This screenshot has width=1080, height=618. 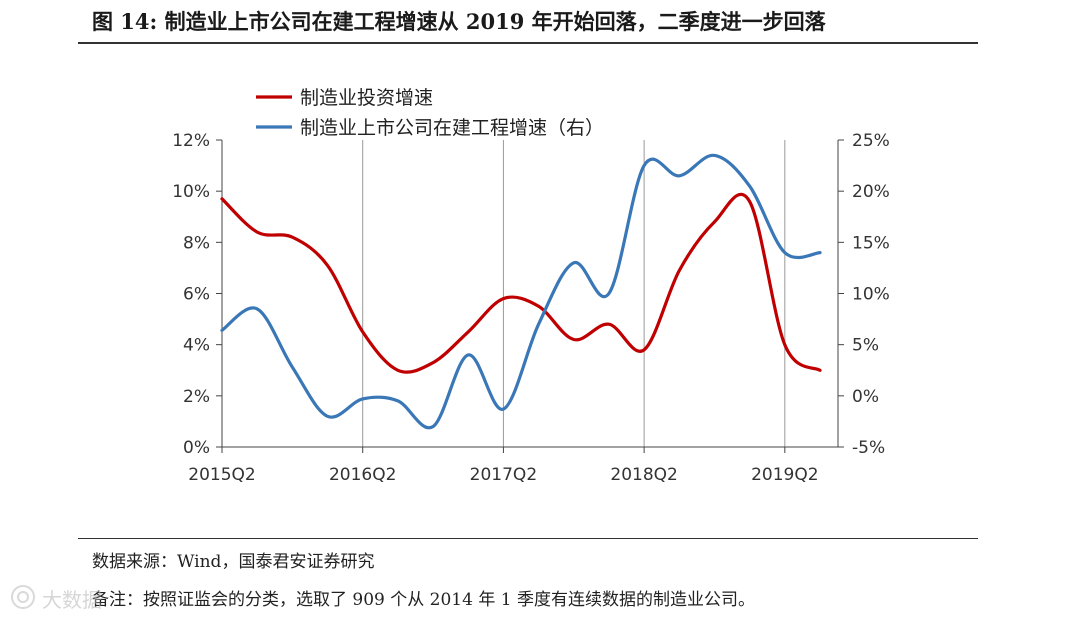 What do you see at coordinates (871, 141) in the screenshot?
I see `right-axis-tick-label: 25%` at bounding box center [871, 141].